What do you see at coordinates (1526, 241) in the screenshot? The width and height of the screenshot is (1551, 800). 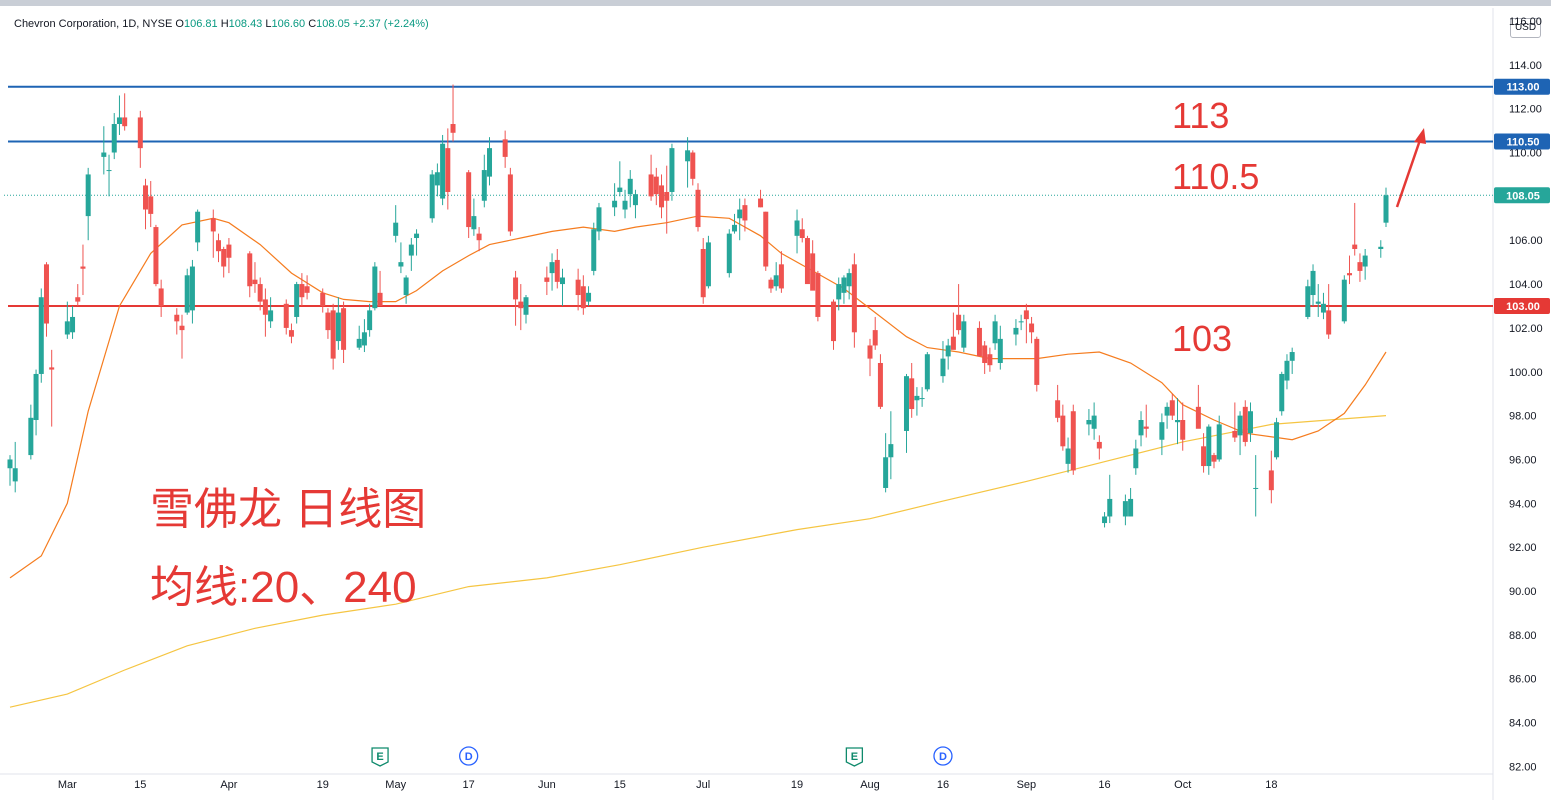 I see `price-tick-label: 106.00` at bounding box center [1526, 241].